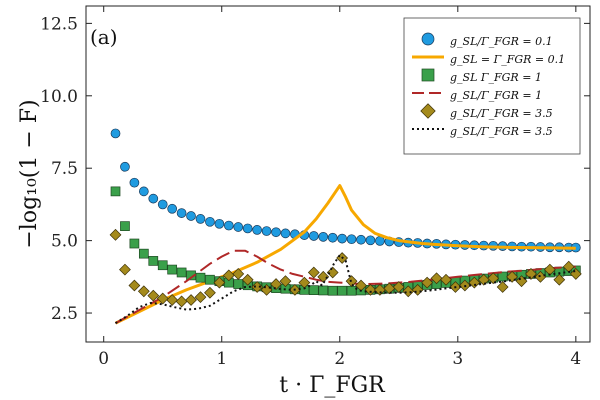 The width and height of the screenshot is (600, 400). What do you see at coordinates (59, 97) in the screenshot?
I see `y-tick-label: 10.0` at bounding box center [59, 97].